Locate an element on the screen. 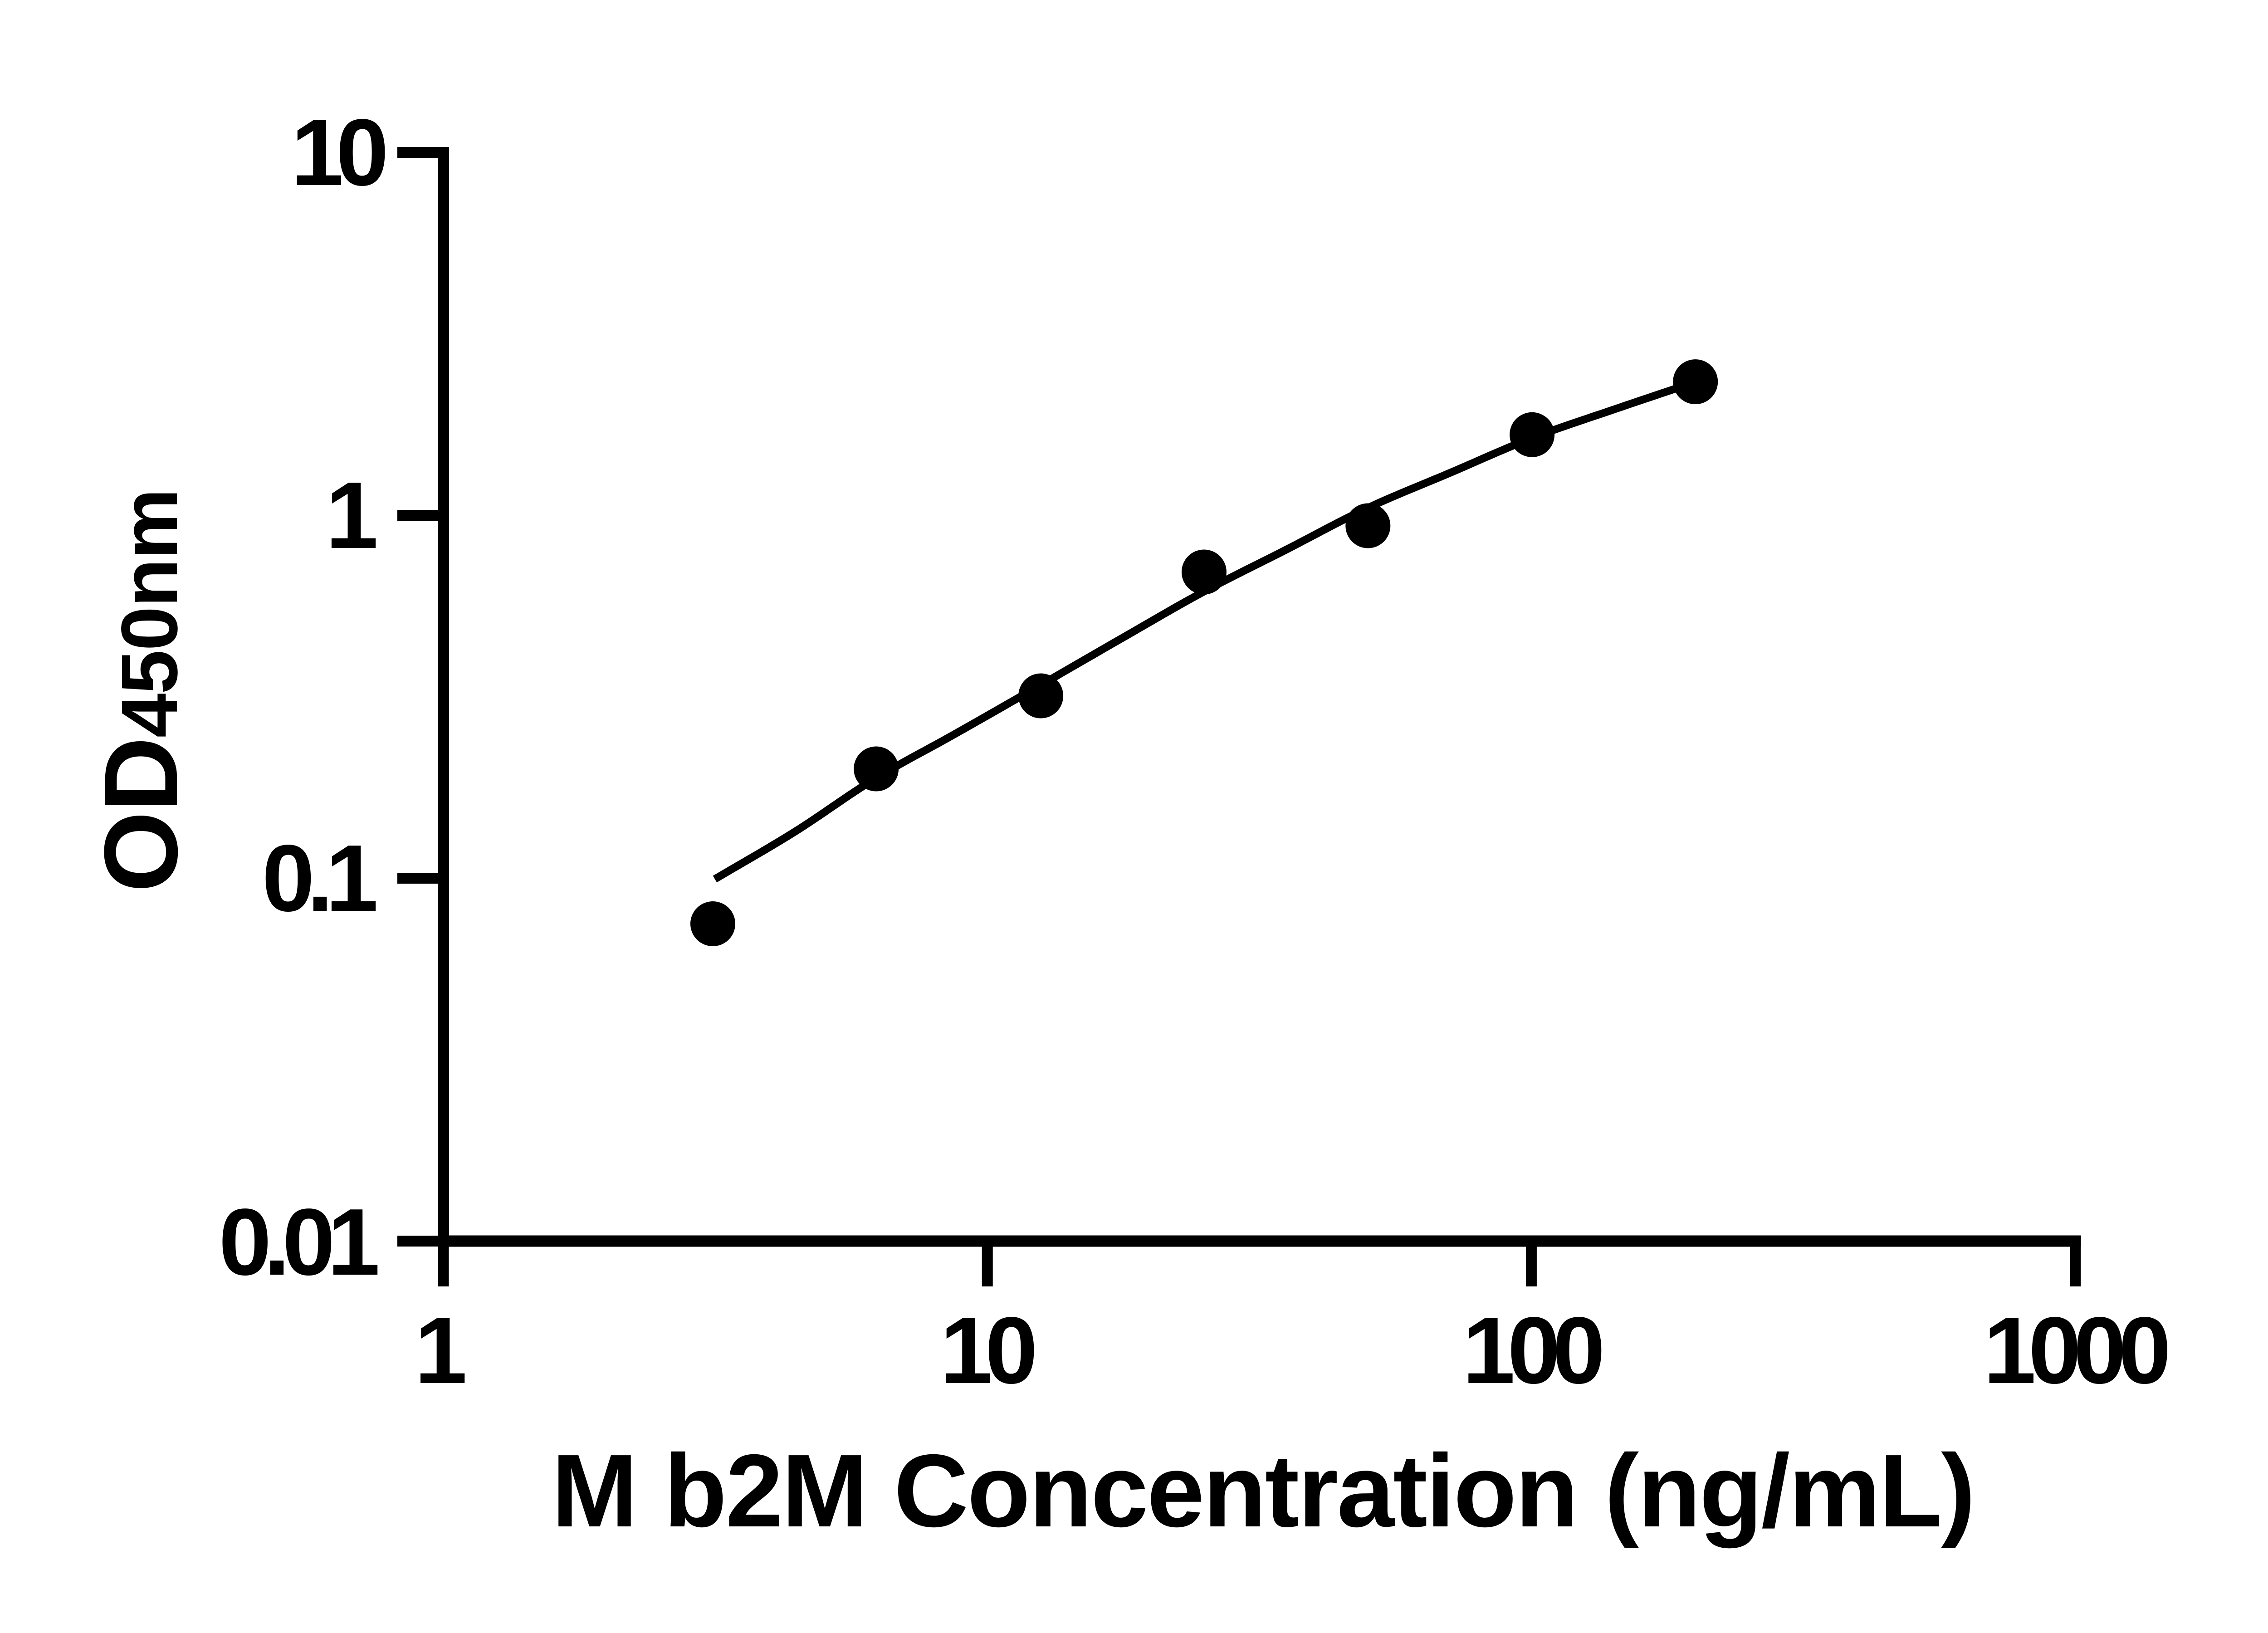  svg-text: 100 is located at coordinates (1532, 1350).